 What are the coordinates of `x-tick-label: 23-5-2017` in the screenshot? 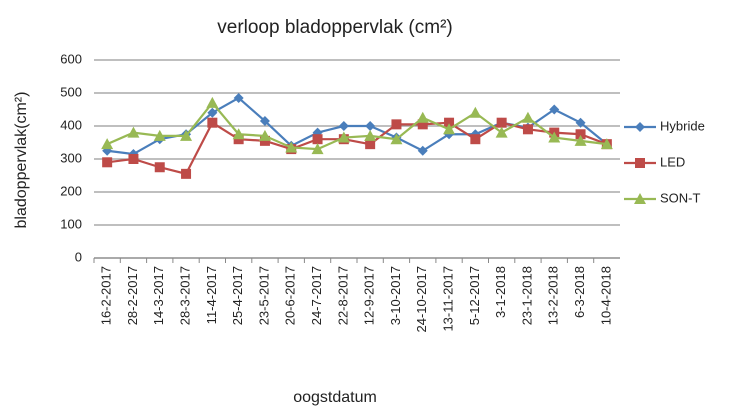 It's located at (263, 295).